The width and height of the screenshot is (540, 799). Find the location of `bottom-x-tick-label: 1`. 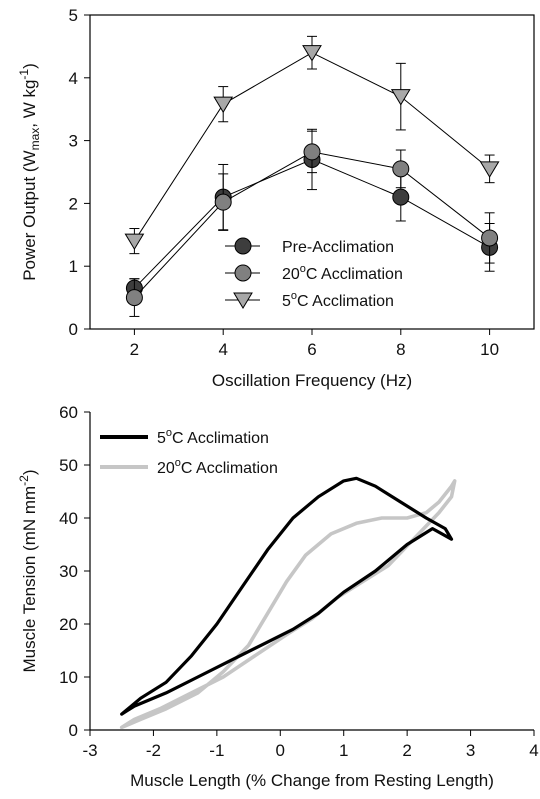

bottom-x-tick-label: 1 is located at coordinates (343, 750).